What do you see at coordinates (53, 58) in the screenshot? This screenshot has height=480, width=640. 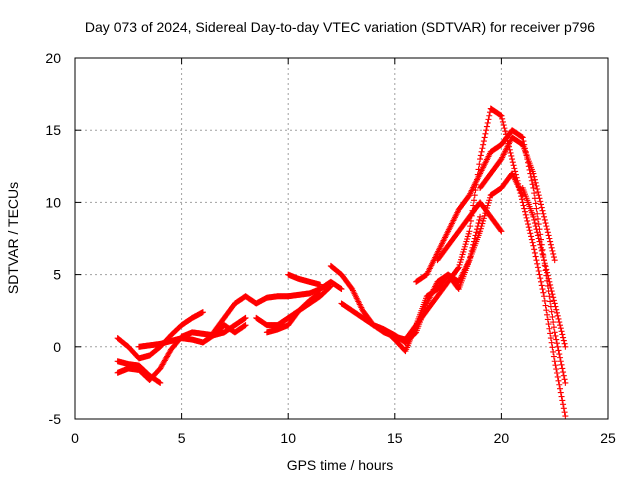 I see `y-tick-label: 20` at bounding box center [53, 58].